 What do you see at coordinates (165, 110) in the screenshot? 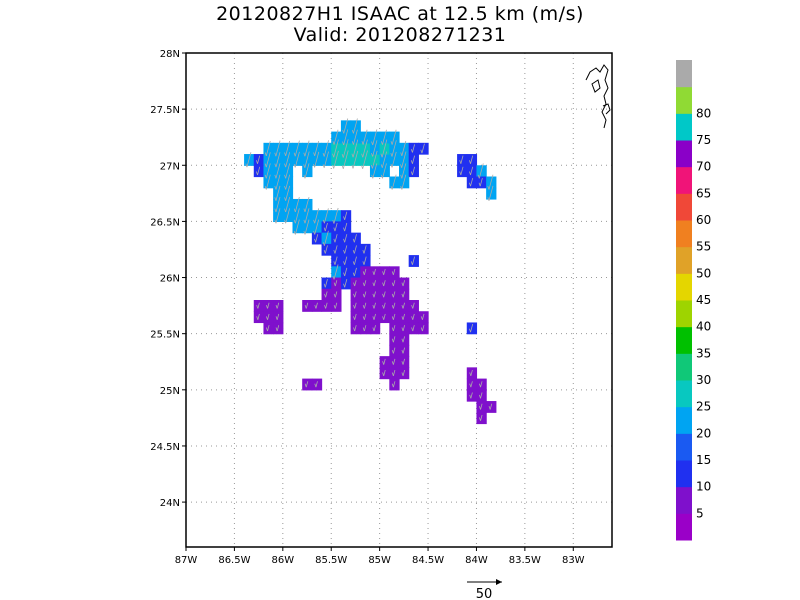
I see `lat-tick-label: 27.5N` at bounding box center [165, 110].